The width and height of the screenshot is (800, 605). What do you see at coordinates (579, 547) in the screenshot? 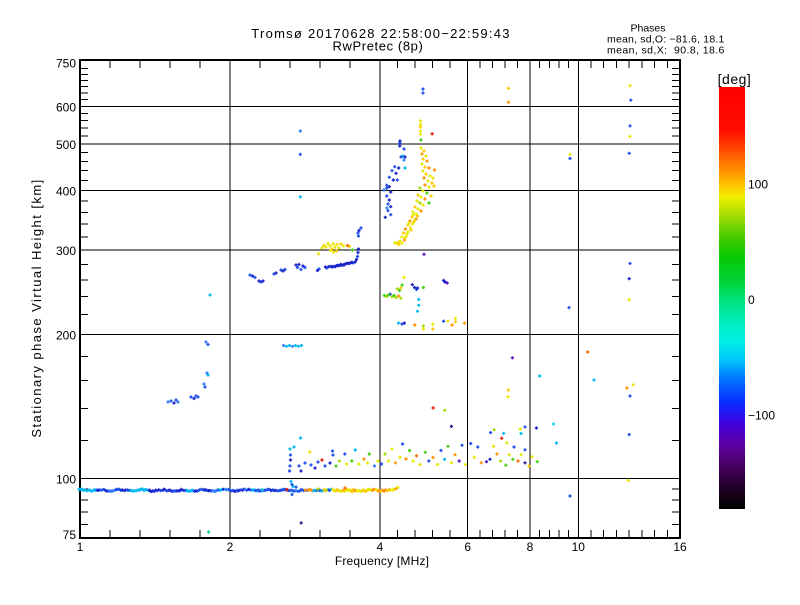
I see `svg-text: 10` at bounding box center [579, 547].